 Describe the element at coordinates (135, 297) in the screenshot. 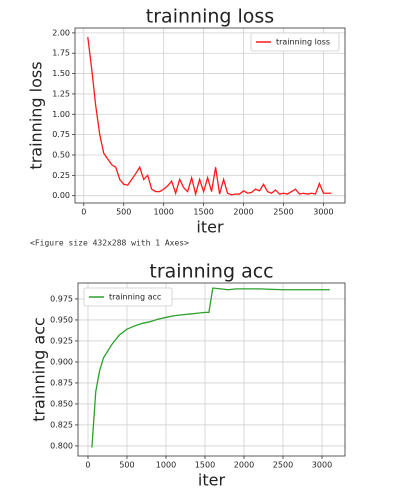

I see `legend-label: trainning acc` at that location.